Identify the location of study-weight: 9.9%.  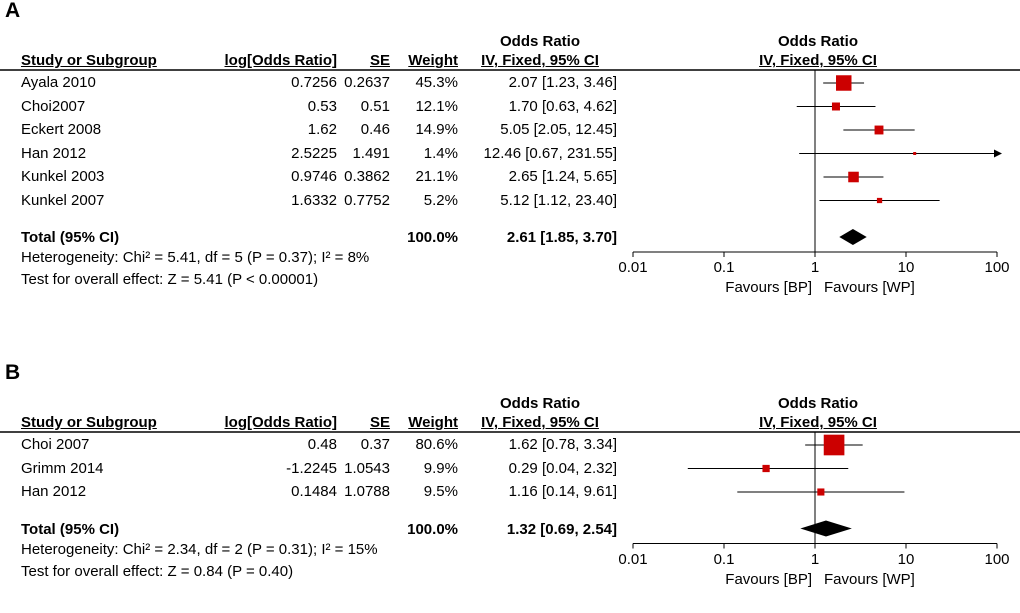
(440, 468).